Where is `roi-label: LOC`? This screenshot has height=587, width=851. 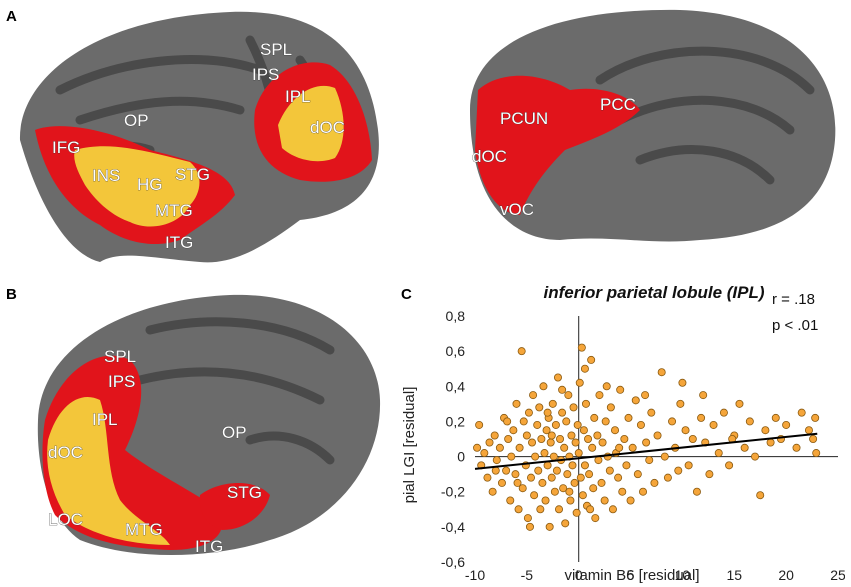 roi-label: LOC is located at coordinates (65, 519).